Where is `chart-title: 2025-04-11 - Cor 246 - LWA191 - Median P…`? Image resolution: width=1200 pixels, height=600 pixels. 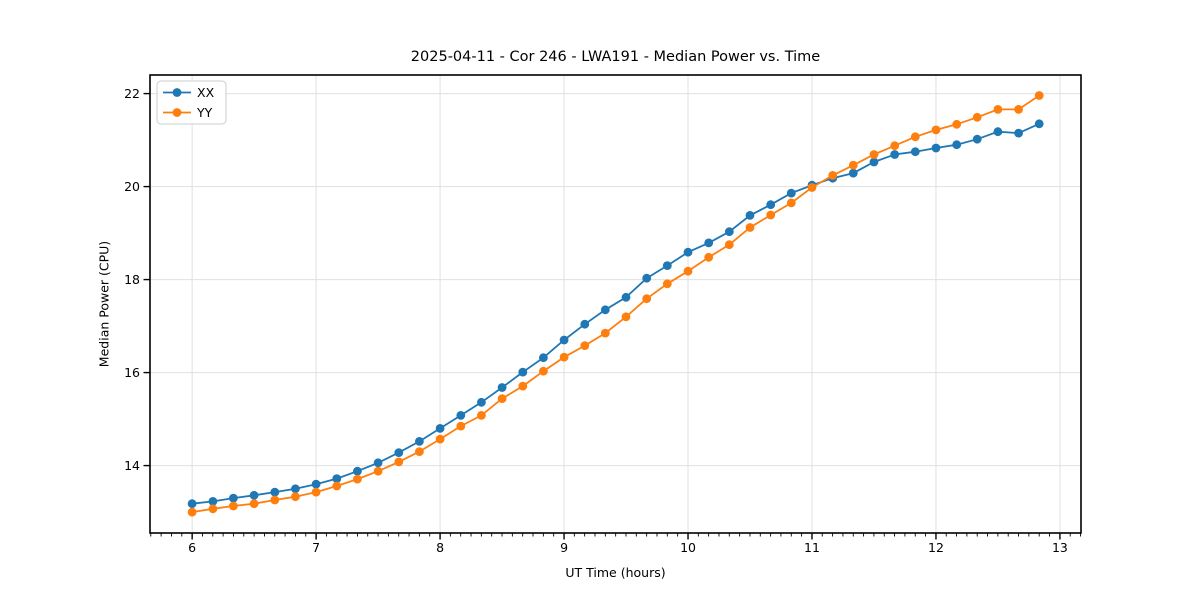
chart-title: 2025-04-11 - Cor 246 - LWA191 - Median P… is located at coordinates (615, 57).